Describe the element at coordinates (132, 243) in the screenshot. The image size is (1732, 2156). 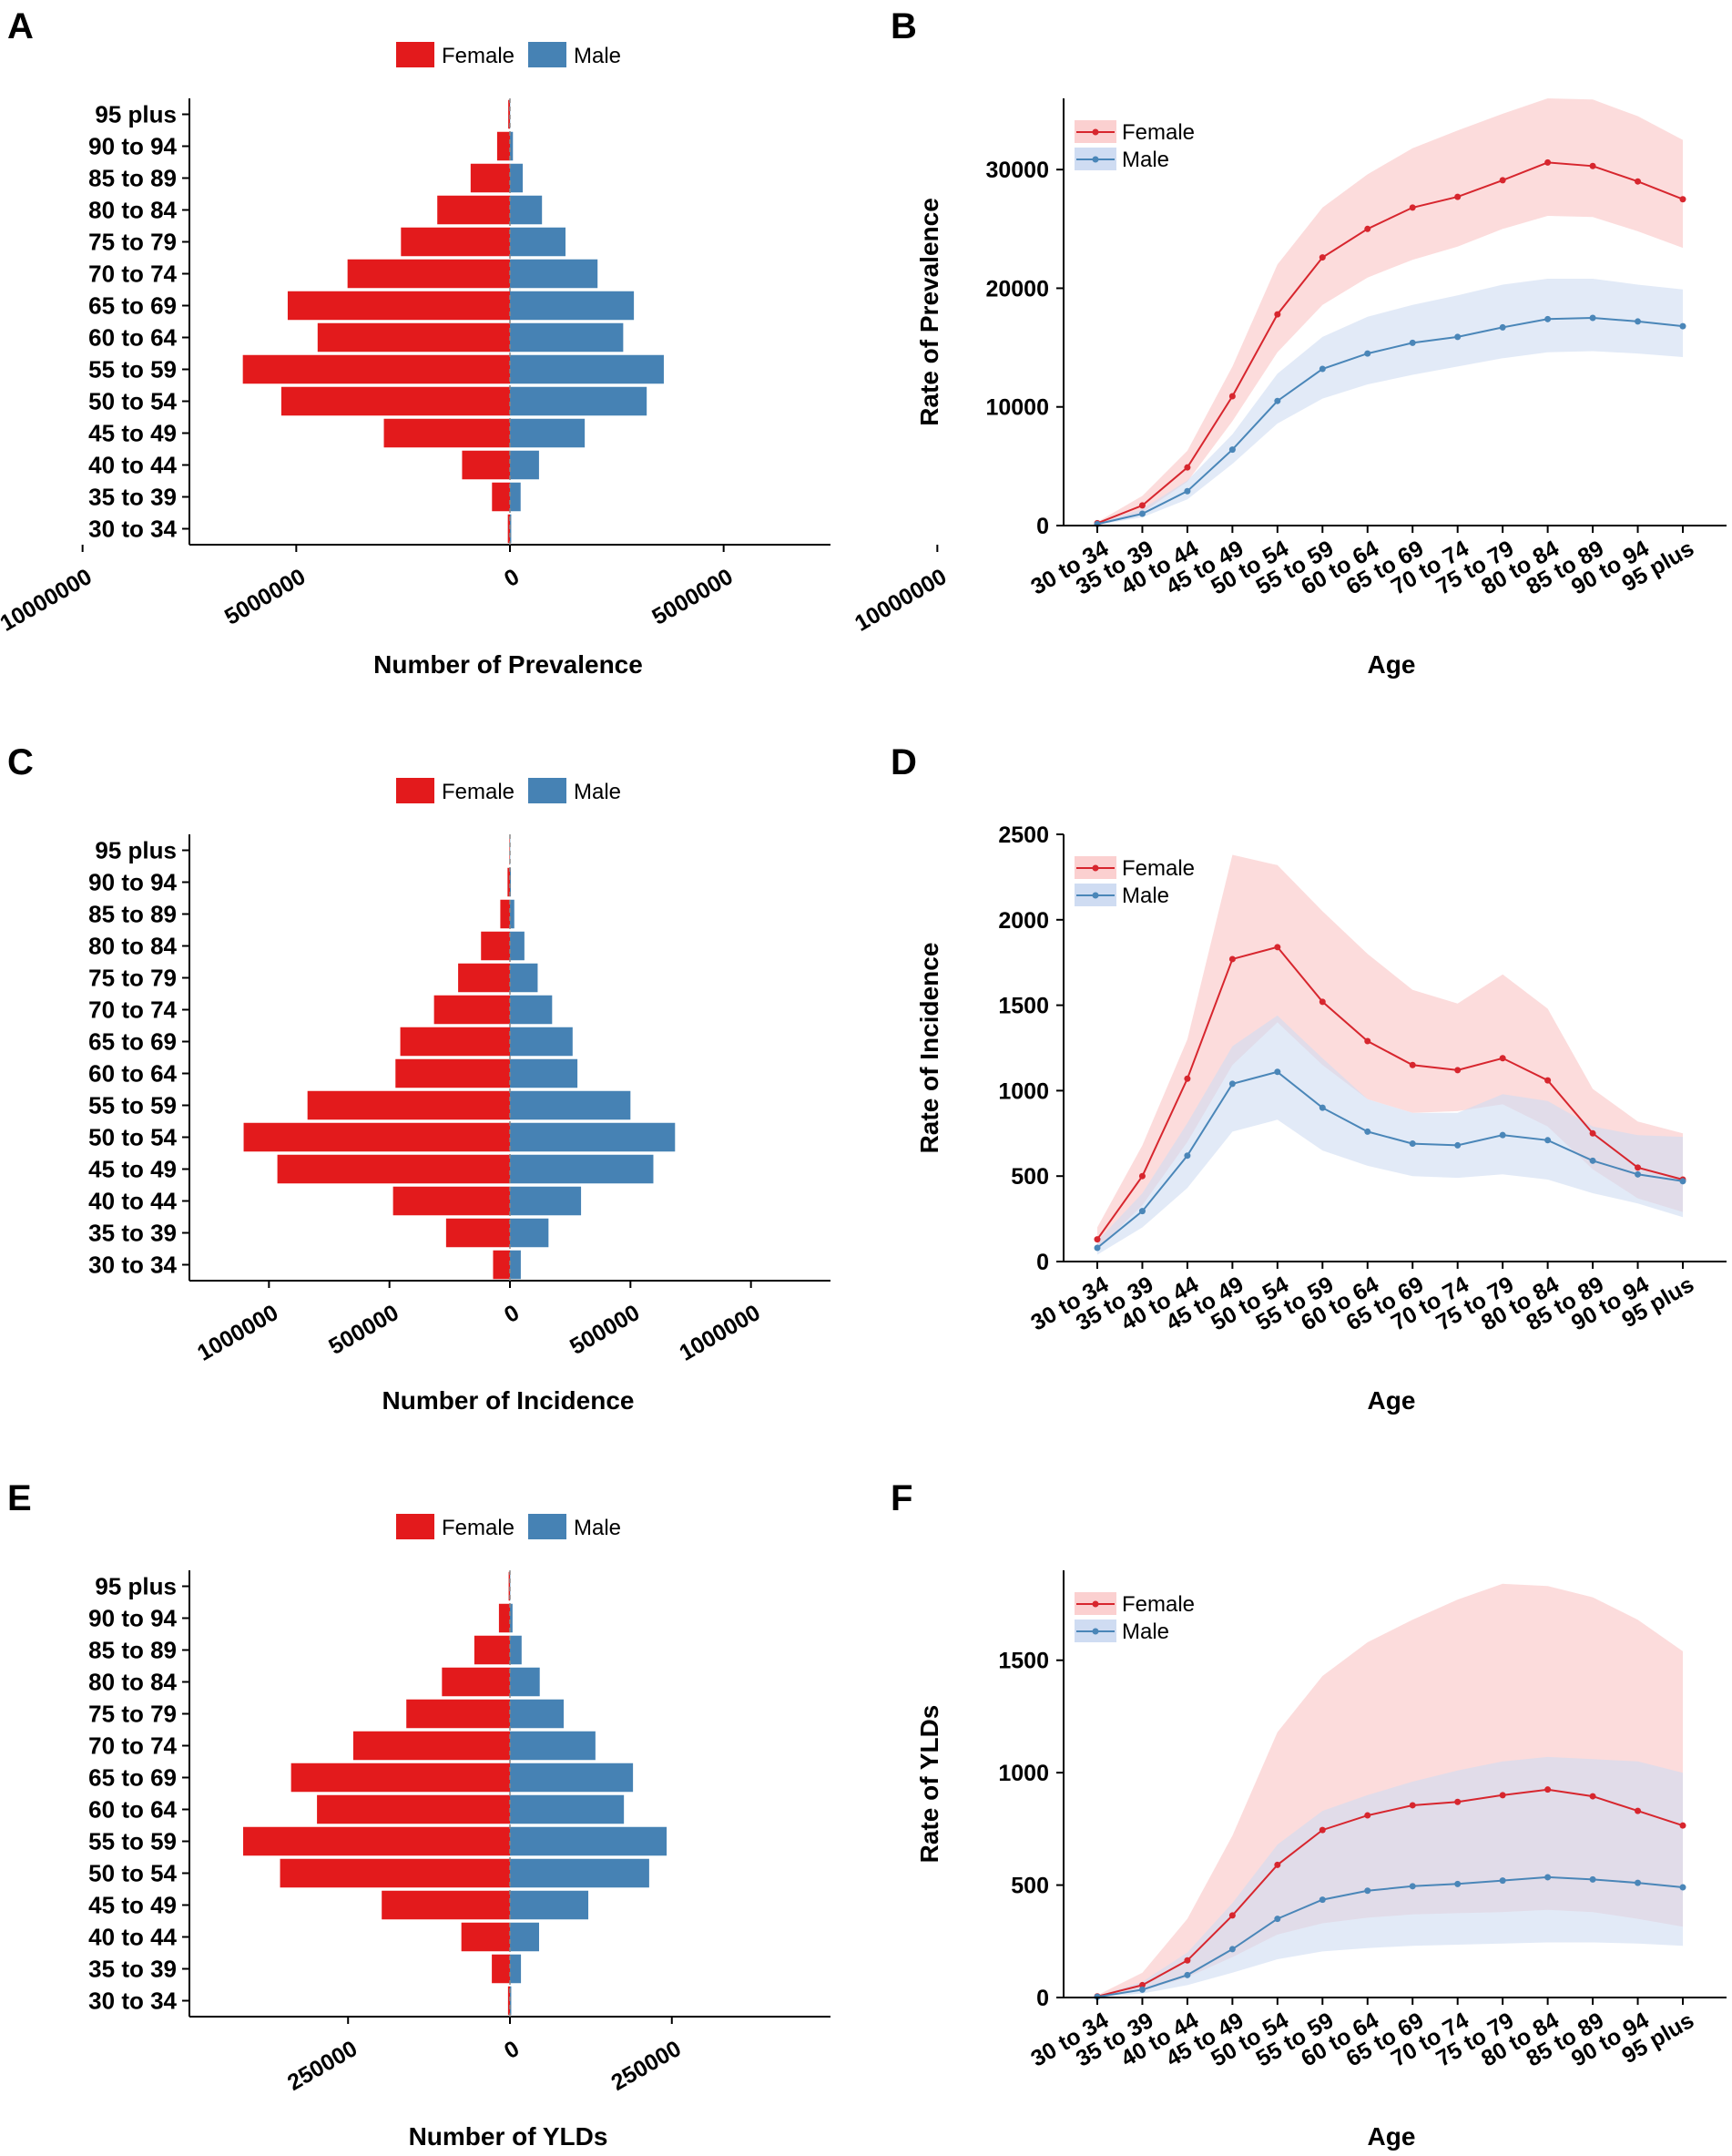
I see `y-tick-label-75-to-79: 75 to 79` at that location.